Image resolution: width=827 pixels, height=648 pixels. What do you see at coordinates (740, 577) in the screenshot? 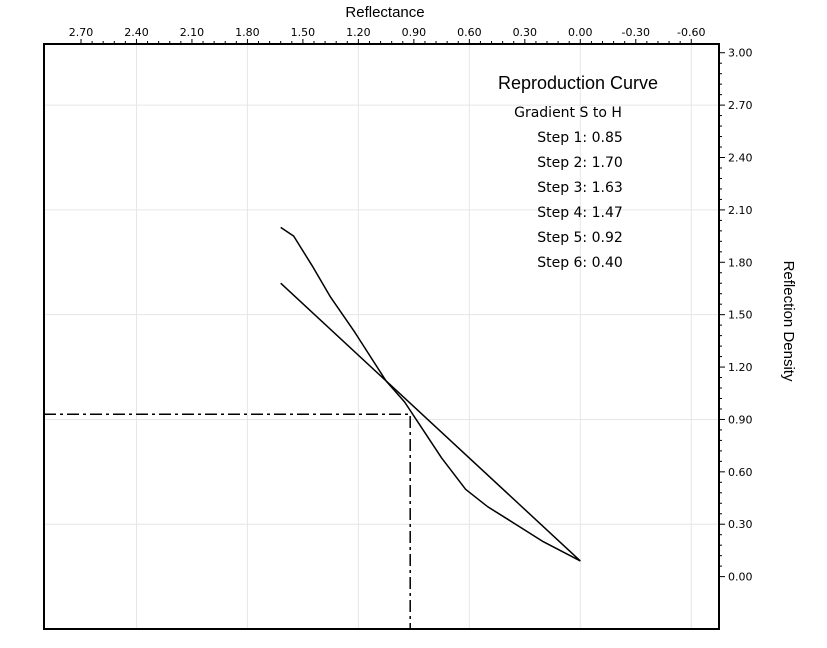
I see `y-tick-label: 0.00` at bounding box center [740, 577].